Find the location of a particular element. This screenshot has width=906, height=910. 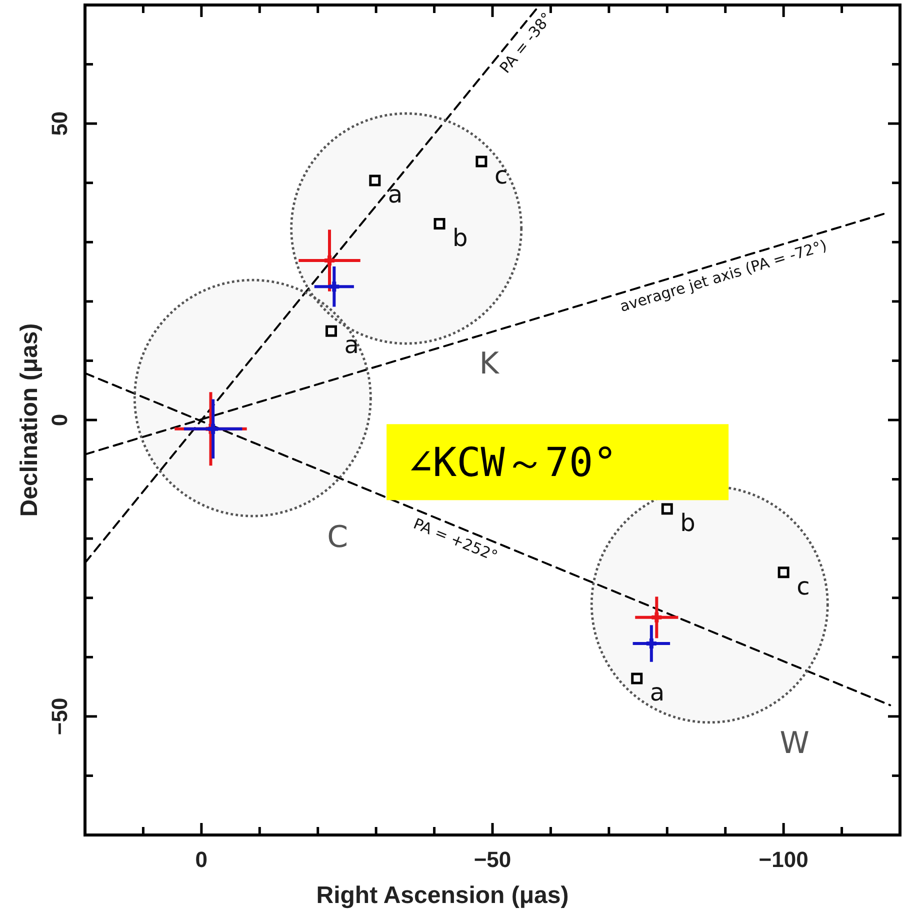

y-tick-label: 50 is located at coordinates (59, 123).